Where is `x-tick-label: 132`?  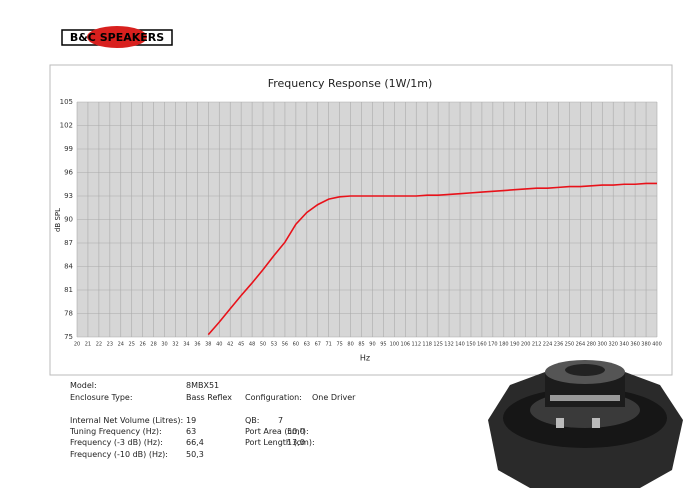 x-tick-label: 132 is located at coordinates (449, 345).